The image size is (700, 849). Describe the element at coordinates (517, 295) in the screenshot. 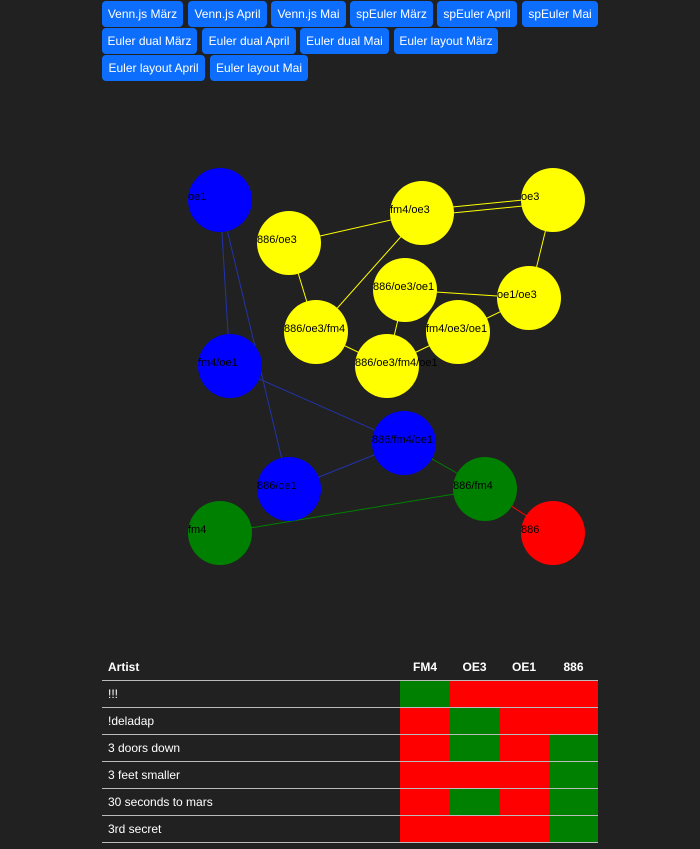

I see `node-label: oe1/oe3` at that location.